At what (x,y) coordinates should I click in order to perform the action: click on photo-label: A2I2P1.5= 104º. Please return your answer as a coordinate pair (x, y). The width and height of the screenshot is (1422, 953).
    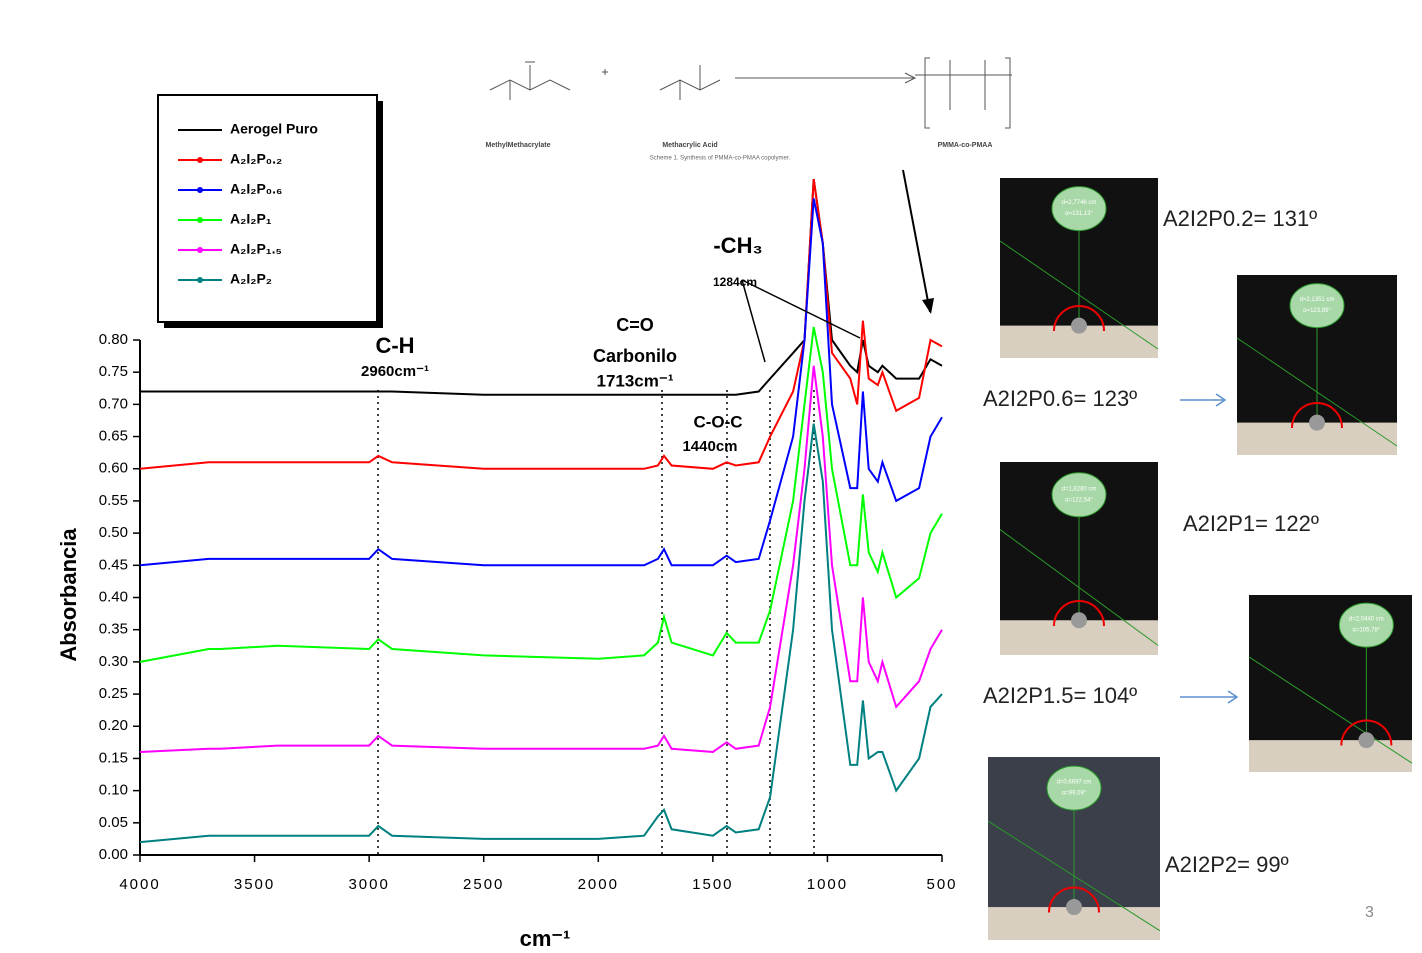
    Looking at the image, I should click on (1060, 695).